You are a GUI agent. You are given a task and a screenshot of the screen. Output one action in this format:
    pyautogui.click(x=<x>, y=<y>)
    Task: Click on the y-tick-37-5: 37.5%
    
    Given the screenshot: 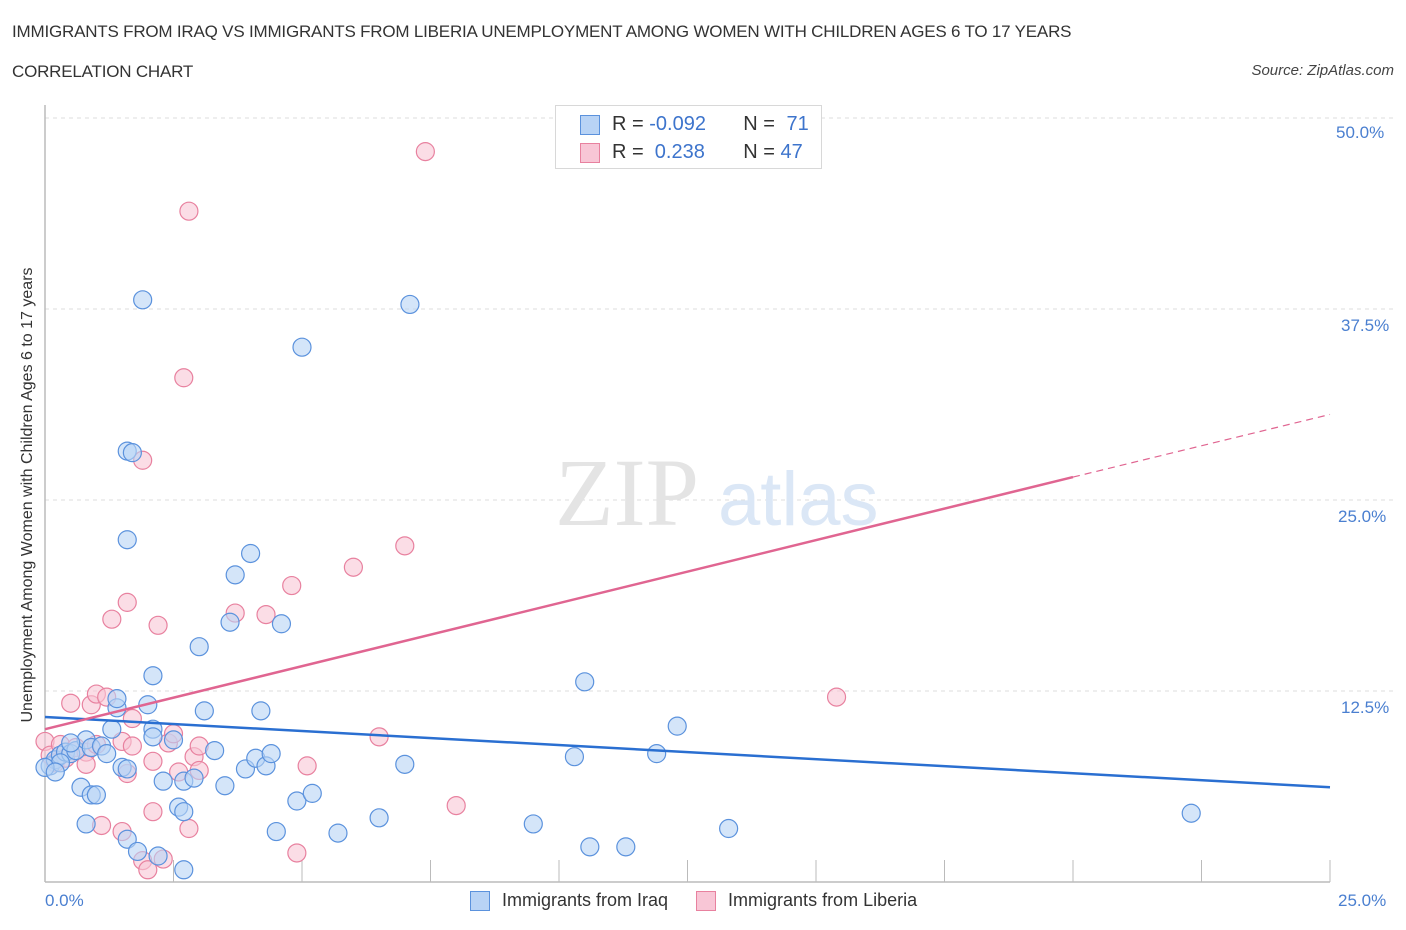 What is the action you would take?
    pyautogui.click(x=1365, y=325)
    